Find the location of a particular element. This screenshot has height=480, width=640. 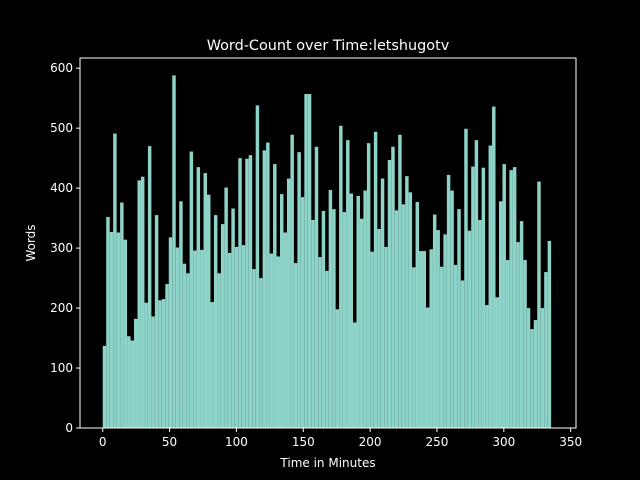

y-tick-label: 500 is located at coordinates (61, 128).